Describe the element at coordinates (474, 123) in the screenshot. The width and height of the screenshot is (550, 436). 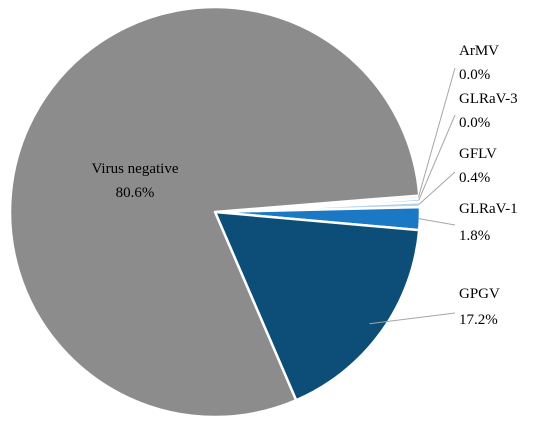
I see `label-glrav3-value: 0.0%` at that location.